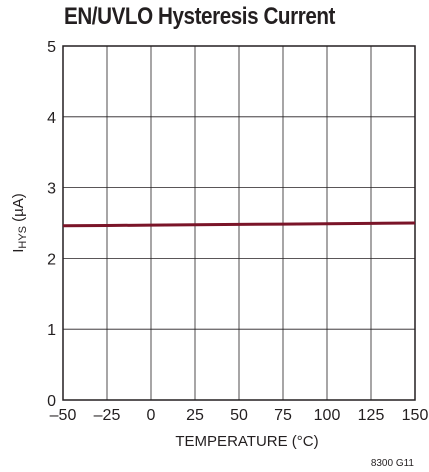  I want to click on y-tick-label: 4, so click(51, 118).